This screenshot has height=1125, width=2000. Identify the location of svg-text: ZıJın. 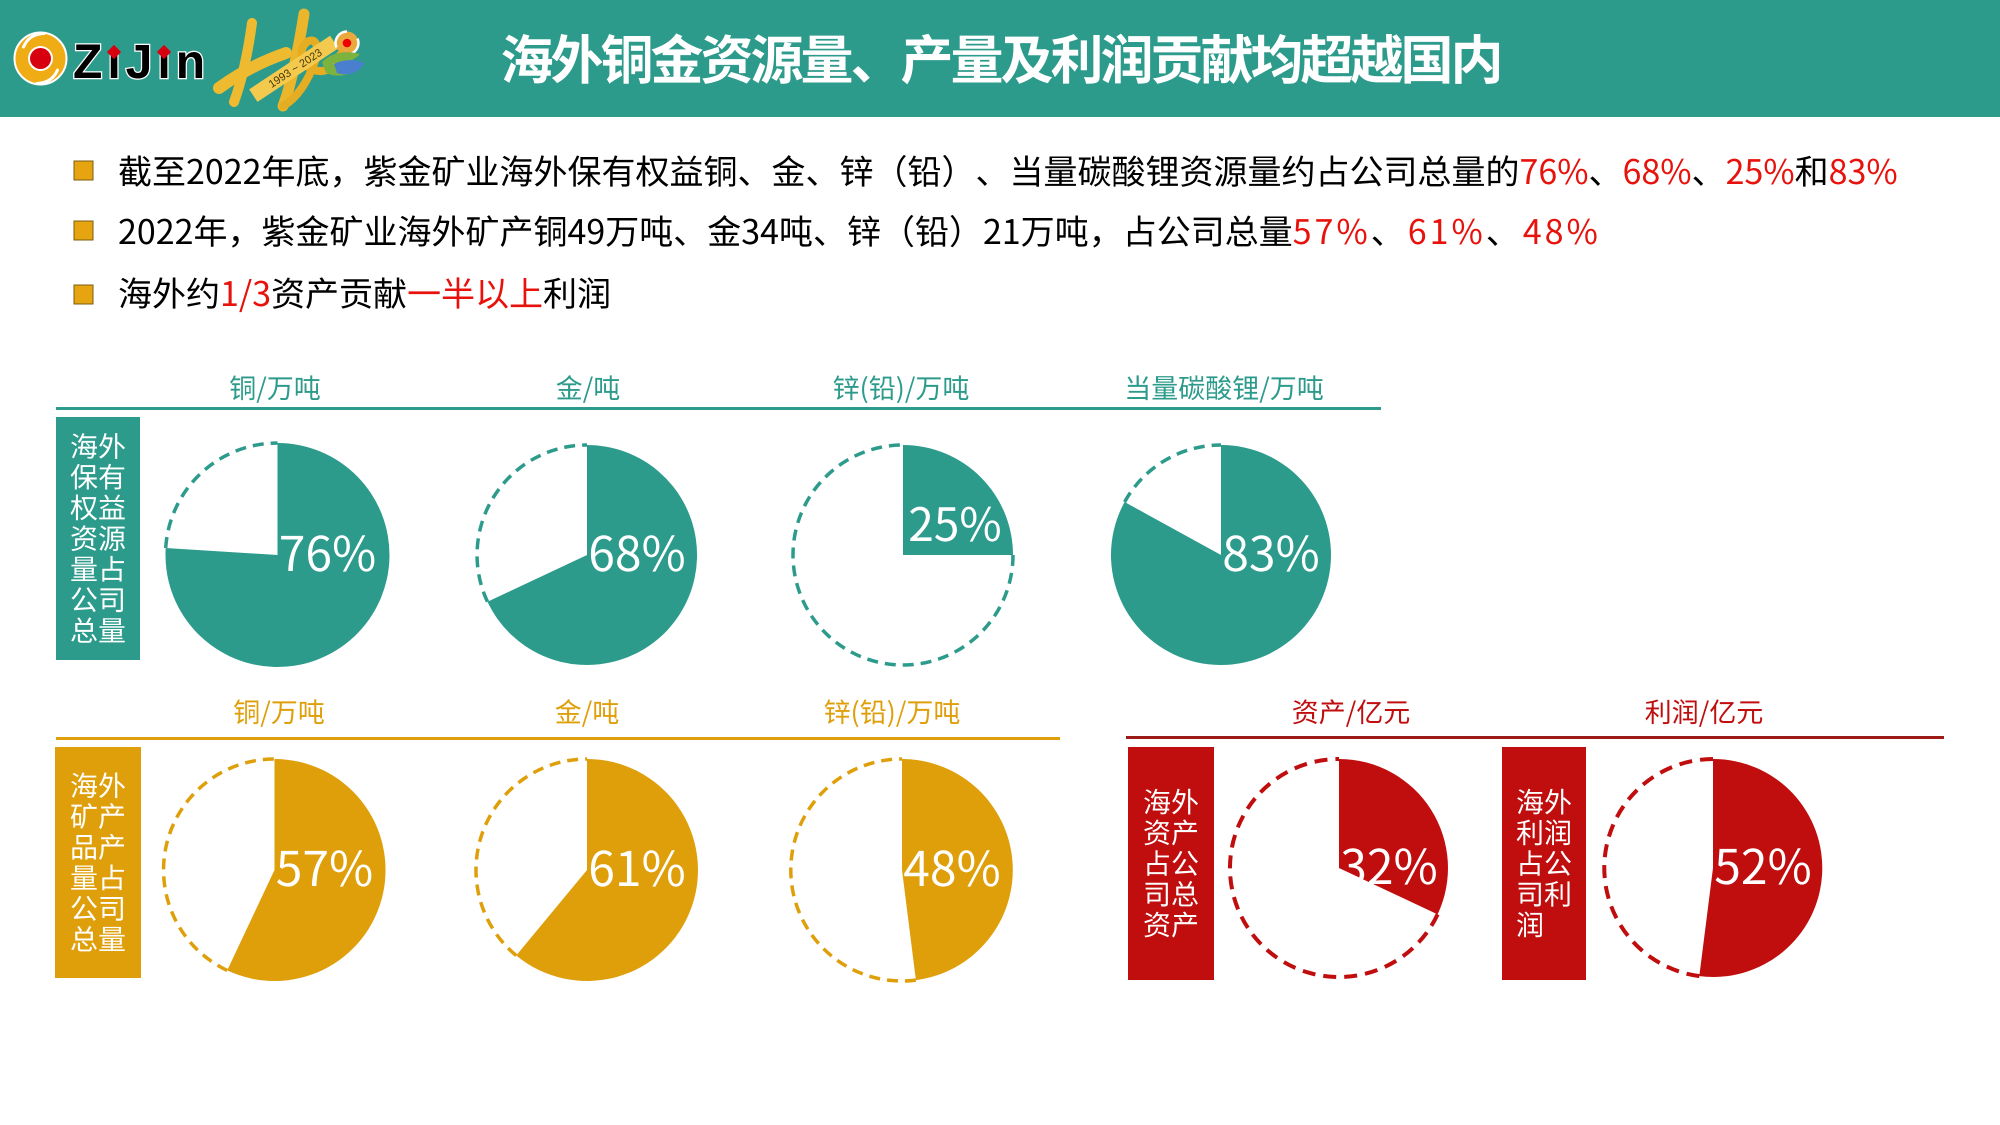
(141, 62).